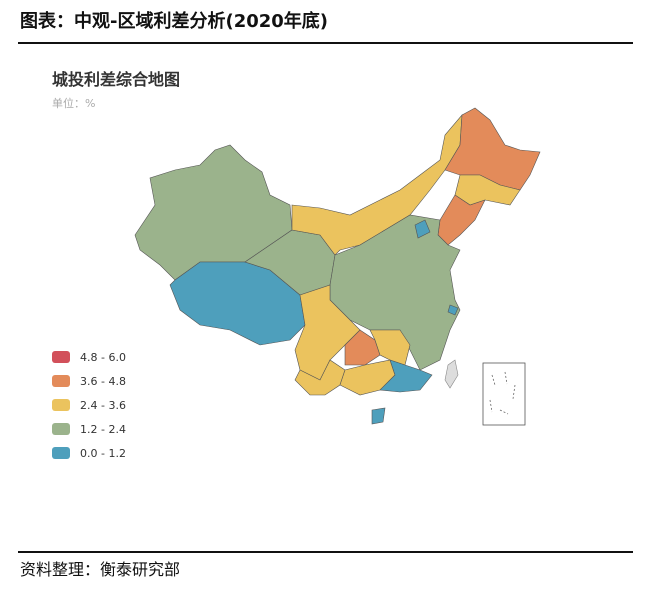 The height and width of the screenshot is (589, 658). Describe the element at coordinates (100, 569) in the screenshot. I see `footer-source: 资料整理：衡泰研究部` at that location.